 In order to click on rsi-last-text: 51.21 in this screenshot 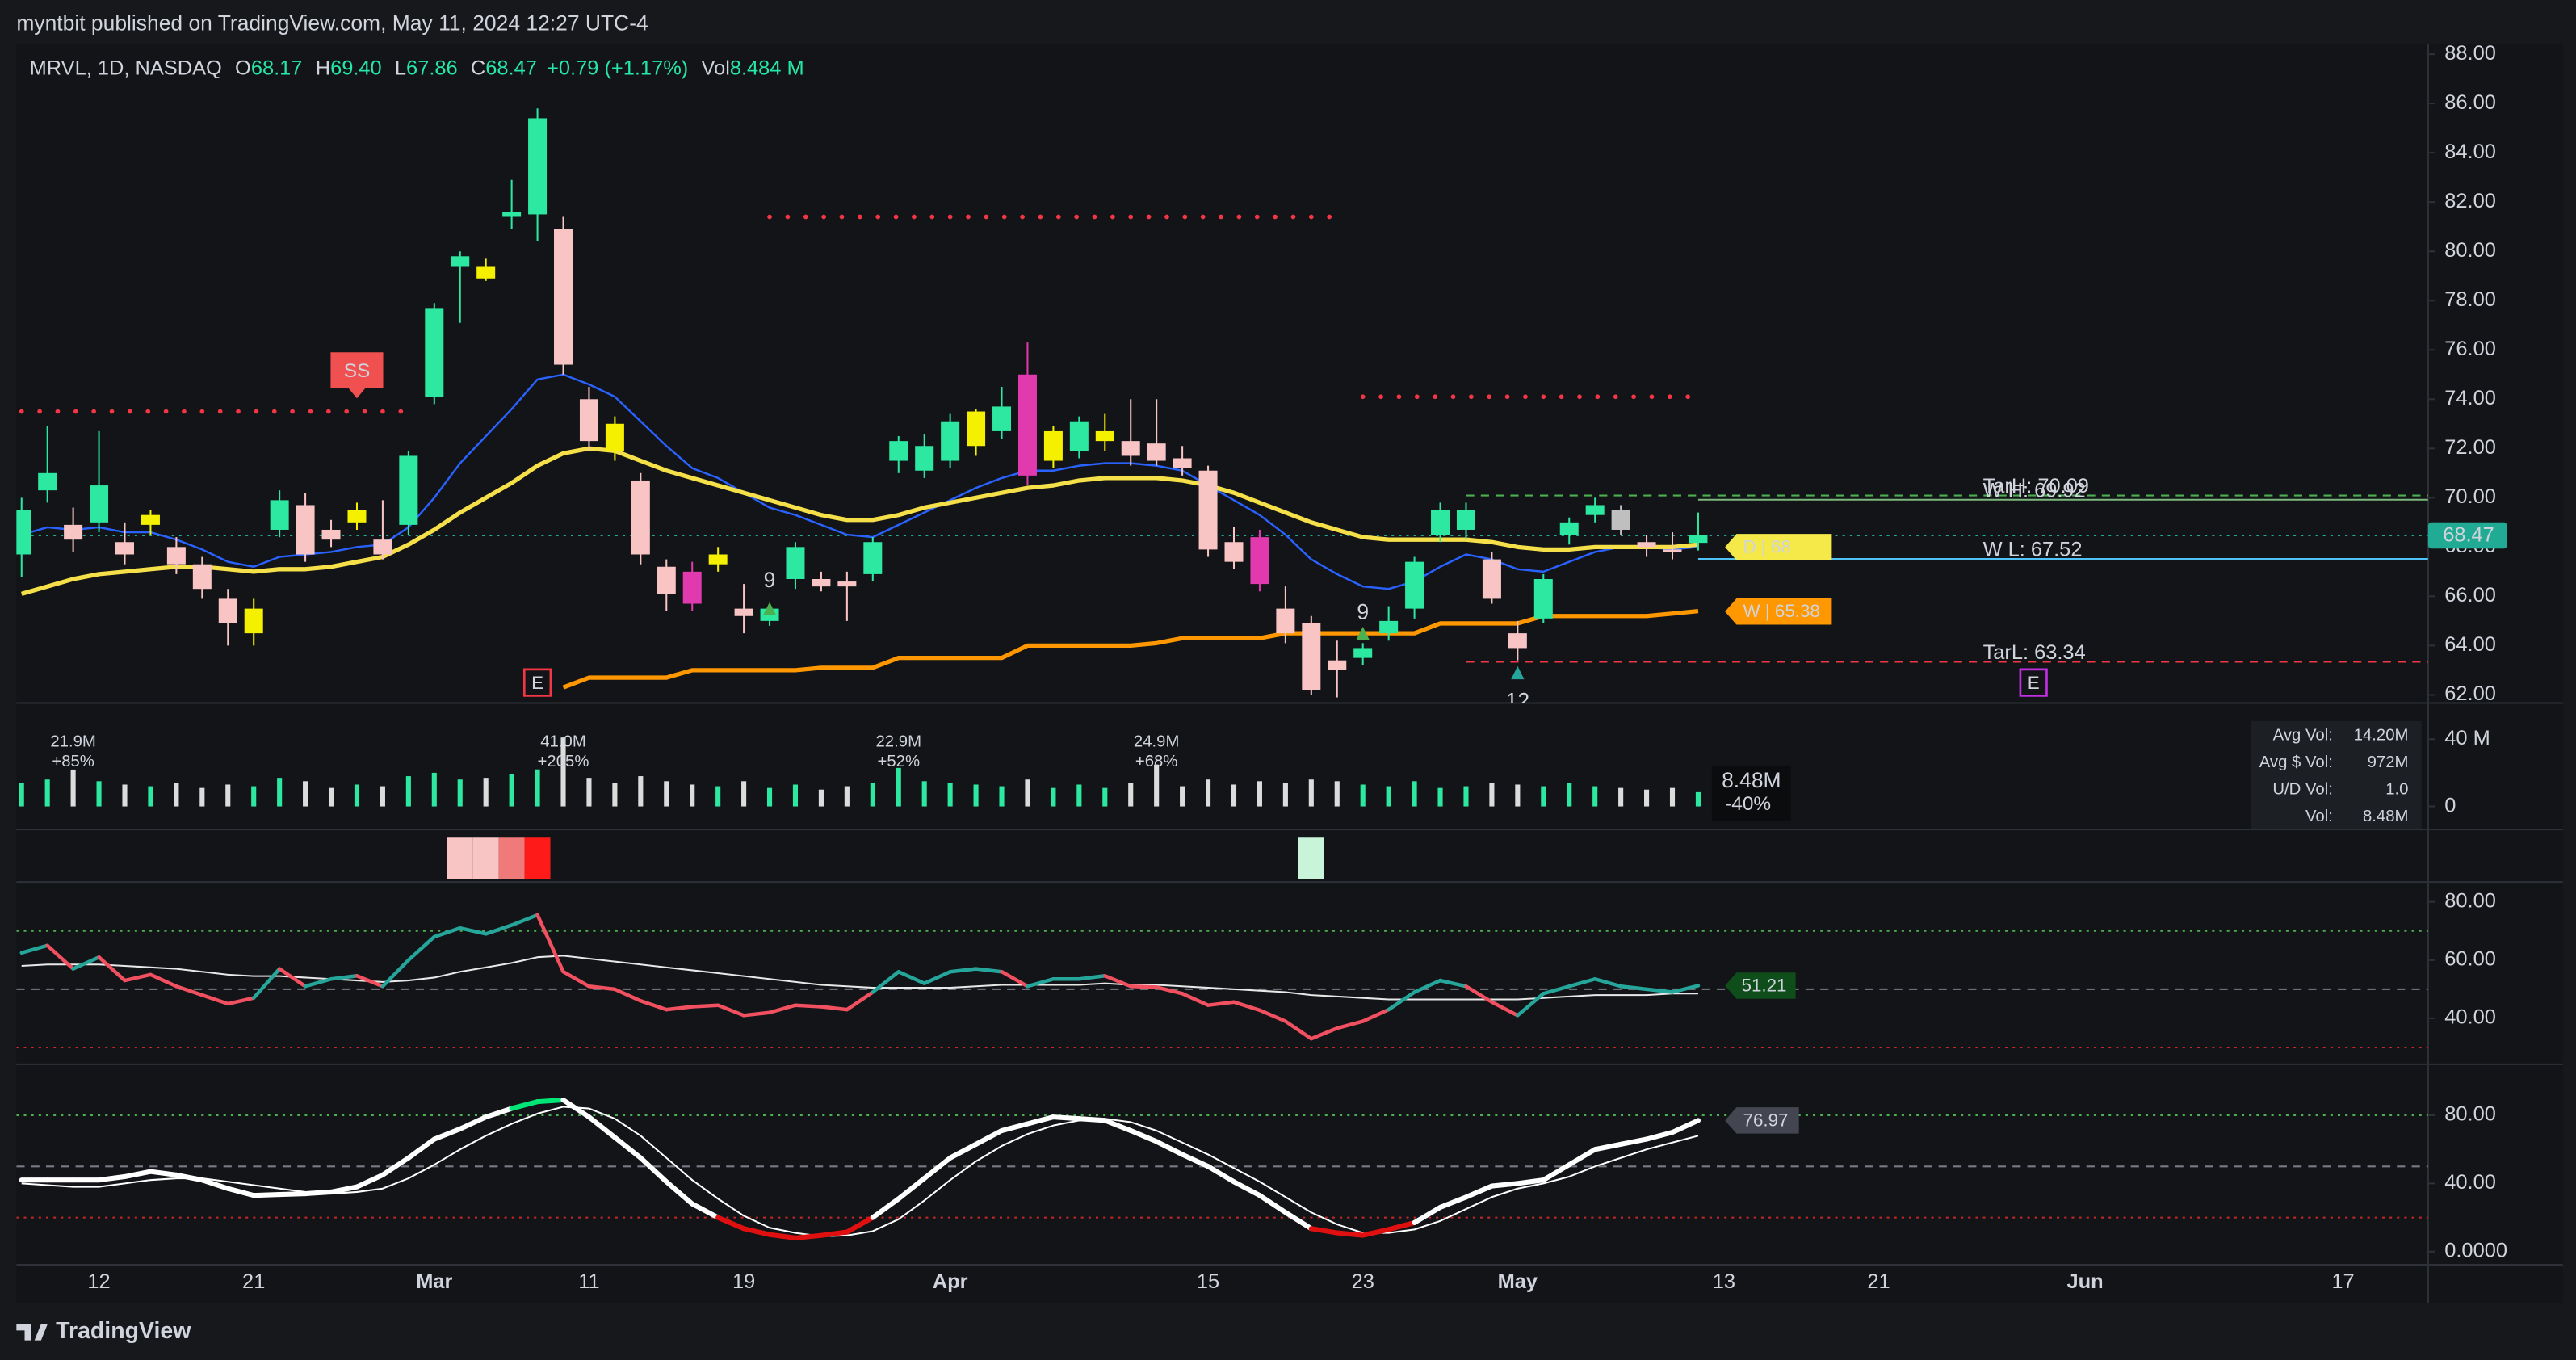, I will do `click(1764, 985)`.